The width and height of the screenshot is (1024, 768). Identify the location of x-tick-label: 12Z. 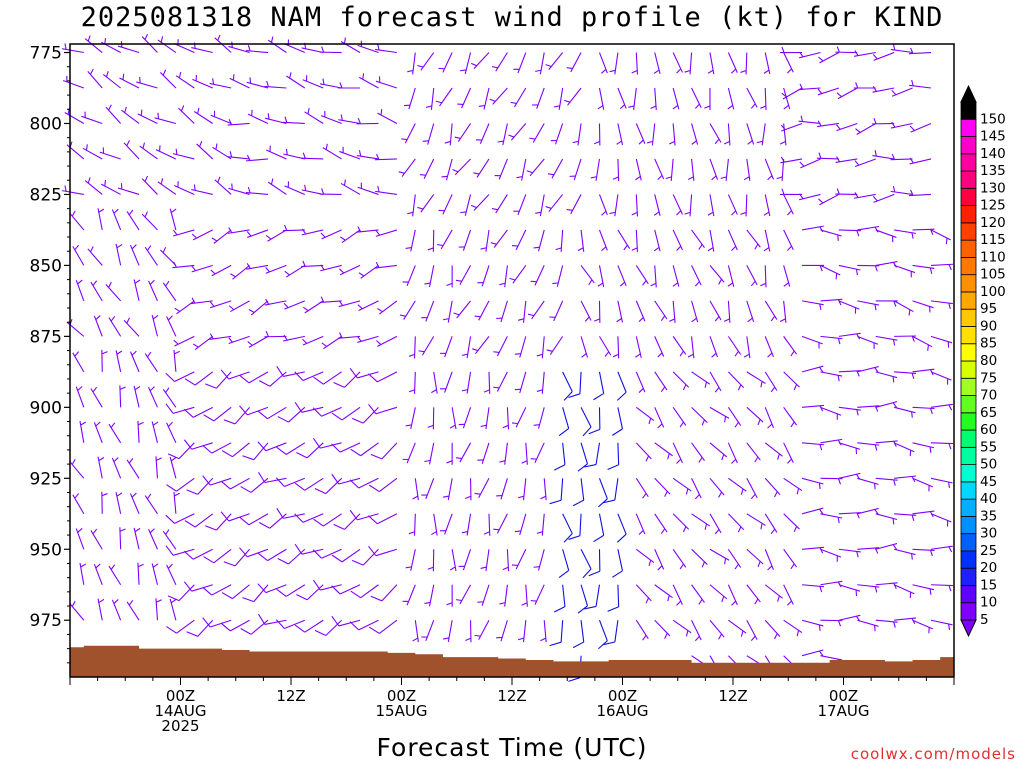
(511, 696).